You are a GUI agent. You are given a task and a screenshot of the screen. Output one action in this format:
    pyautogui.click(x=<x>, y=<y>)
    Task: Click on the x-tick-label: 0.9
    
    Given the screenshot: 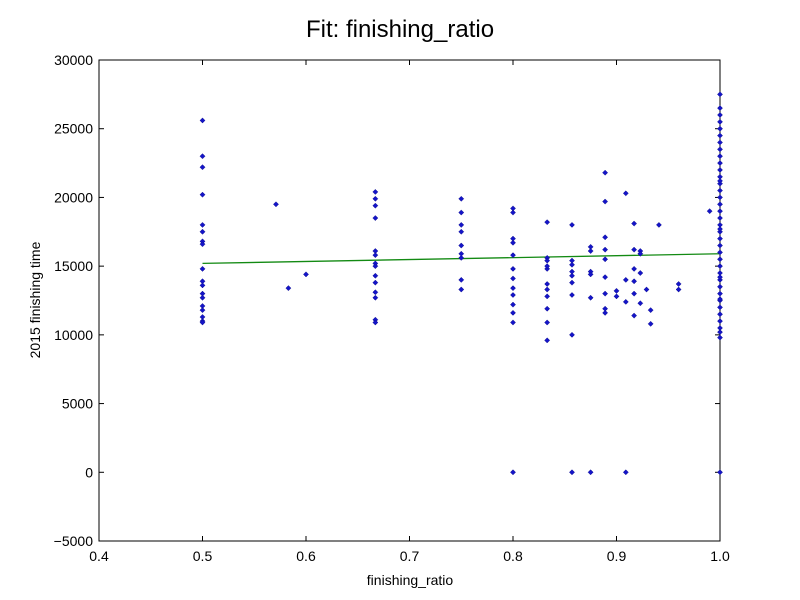 What is the action you would take?
    pyautogui.click(x=617, y=556)
    